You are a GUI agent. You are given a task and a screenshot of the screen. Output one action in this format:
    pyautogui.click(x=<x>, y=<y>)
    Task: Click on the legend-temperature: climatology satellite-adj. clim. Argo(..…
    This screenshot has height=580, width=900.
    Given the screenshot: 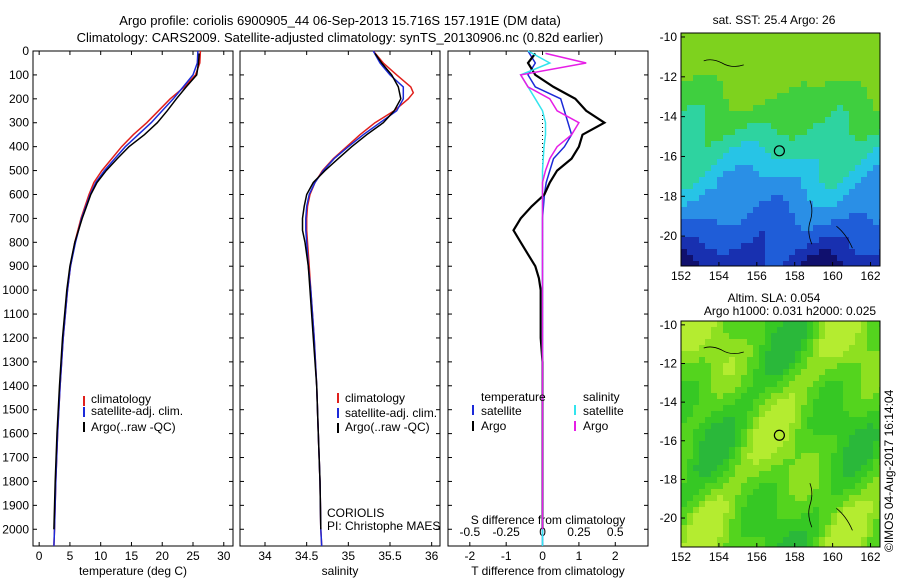 What is the action you would take?
    pyautogui.click(x=133, y=413)
    